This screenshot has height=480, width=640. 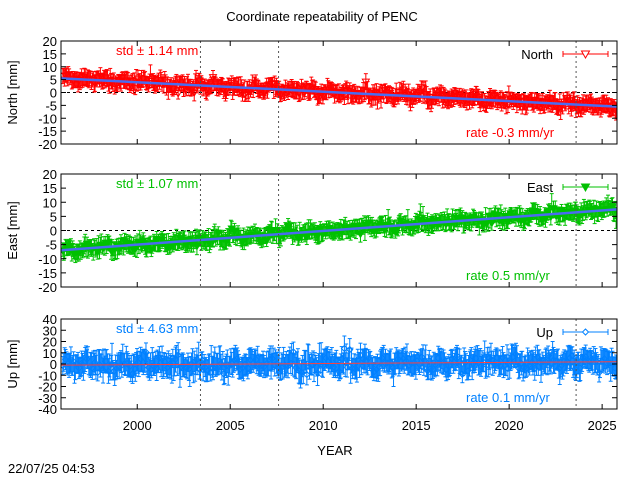 What do you see at coordinates (12, 230) in the screenshot?
I see `y-axis-title: East [mm]` at bounding box center [12, 230].